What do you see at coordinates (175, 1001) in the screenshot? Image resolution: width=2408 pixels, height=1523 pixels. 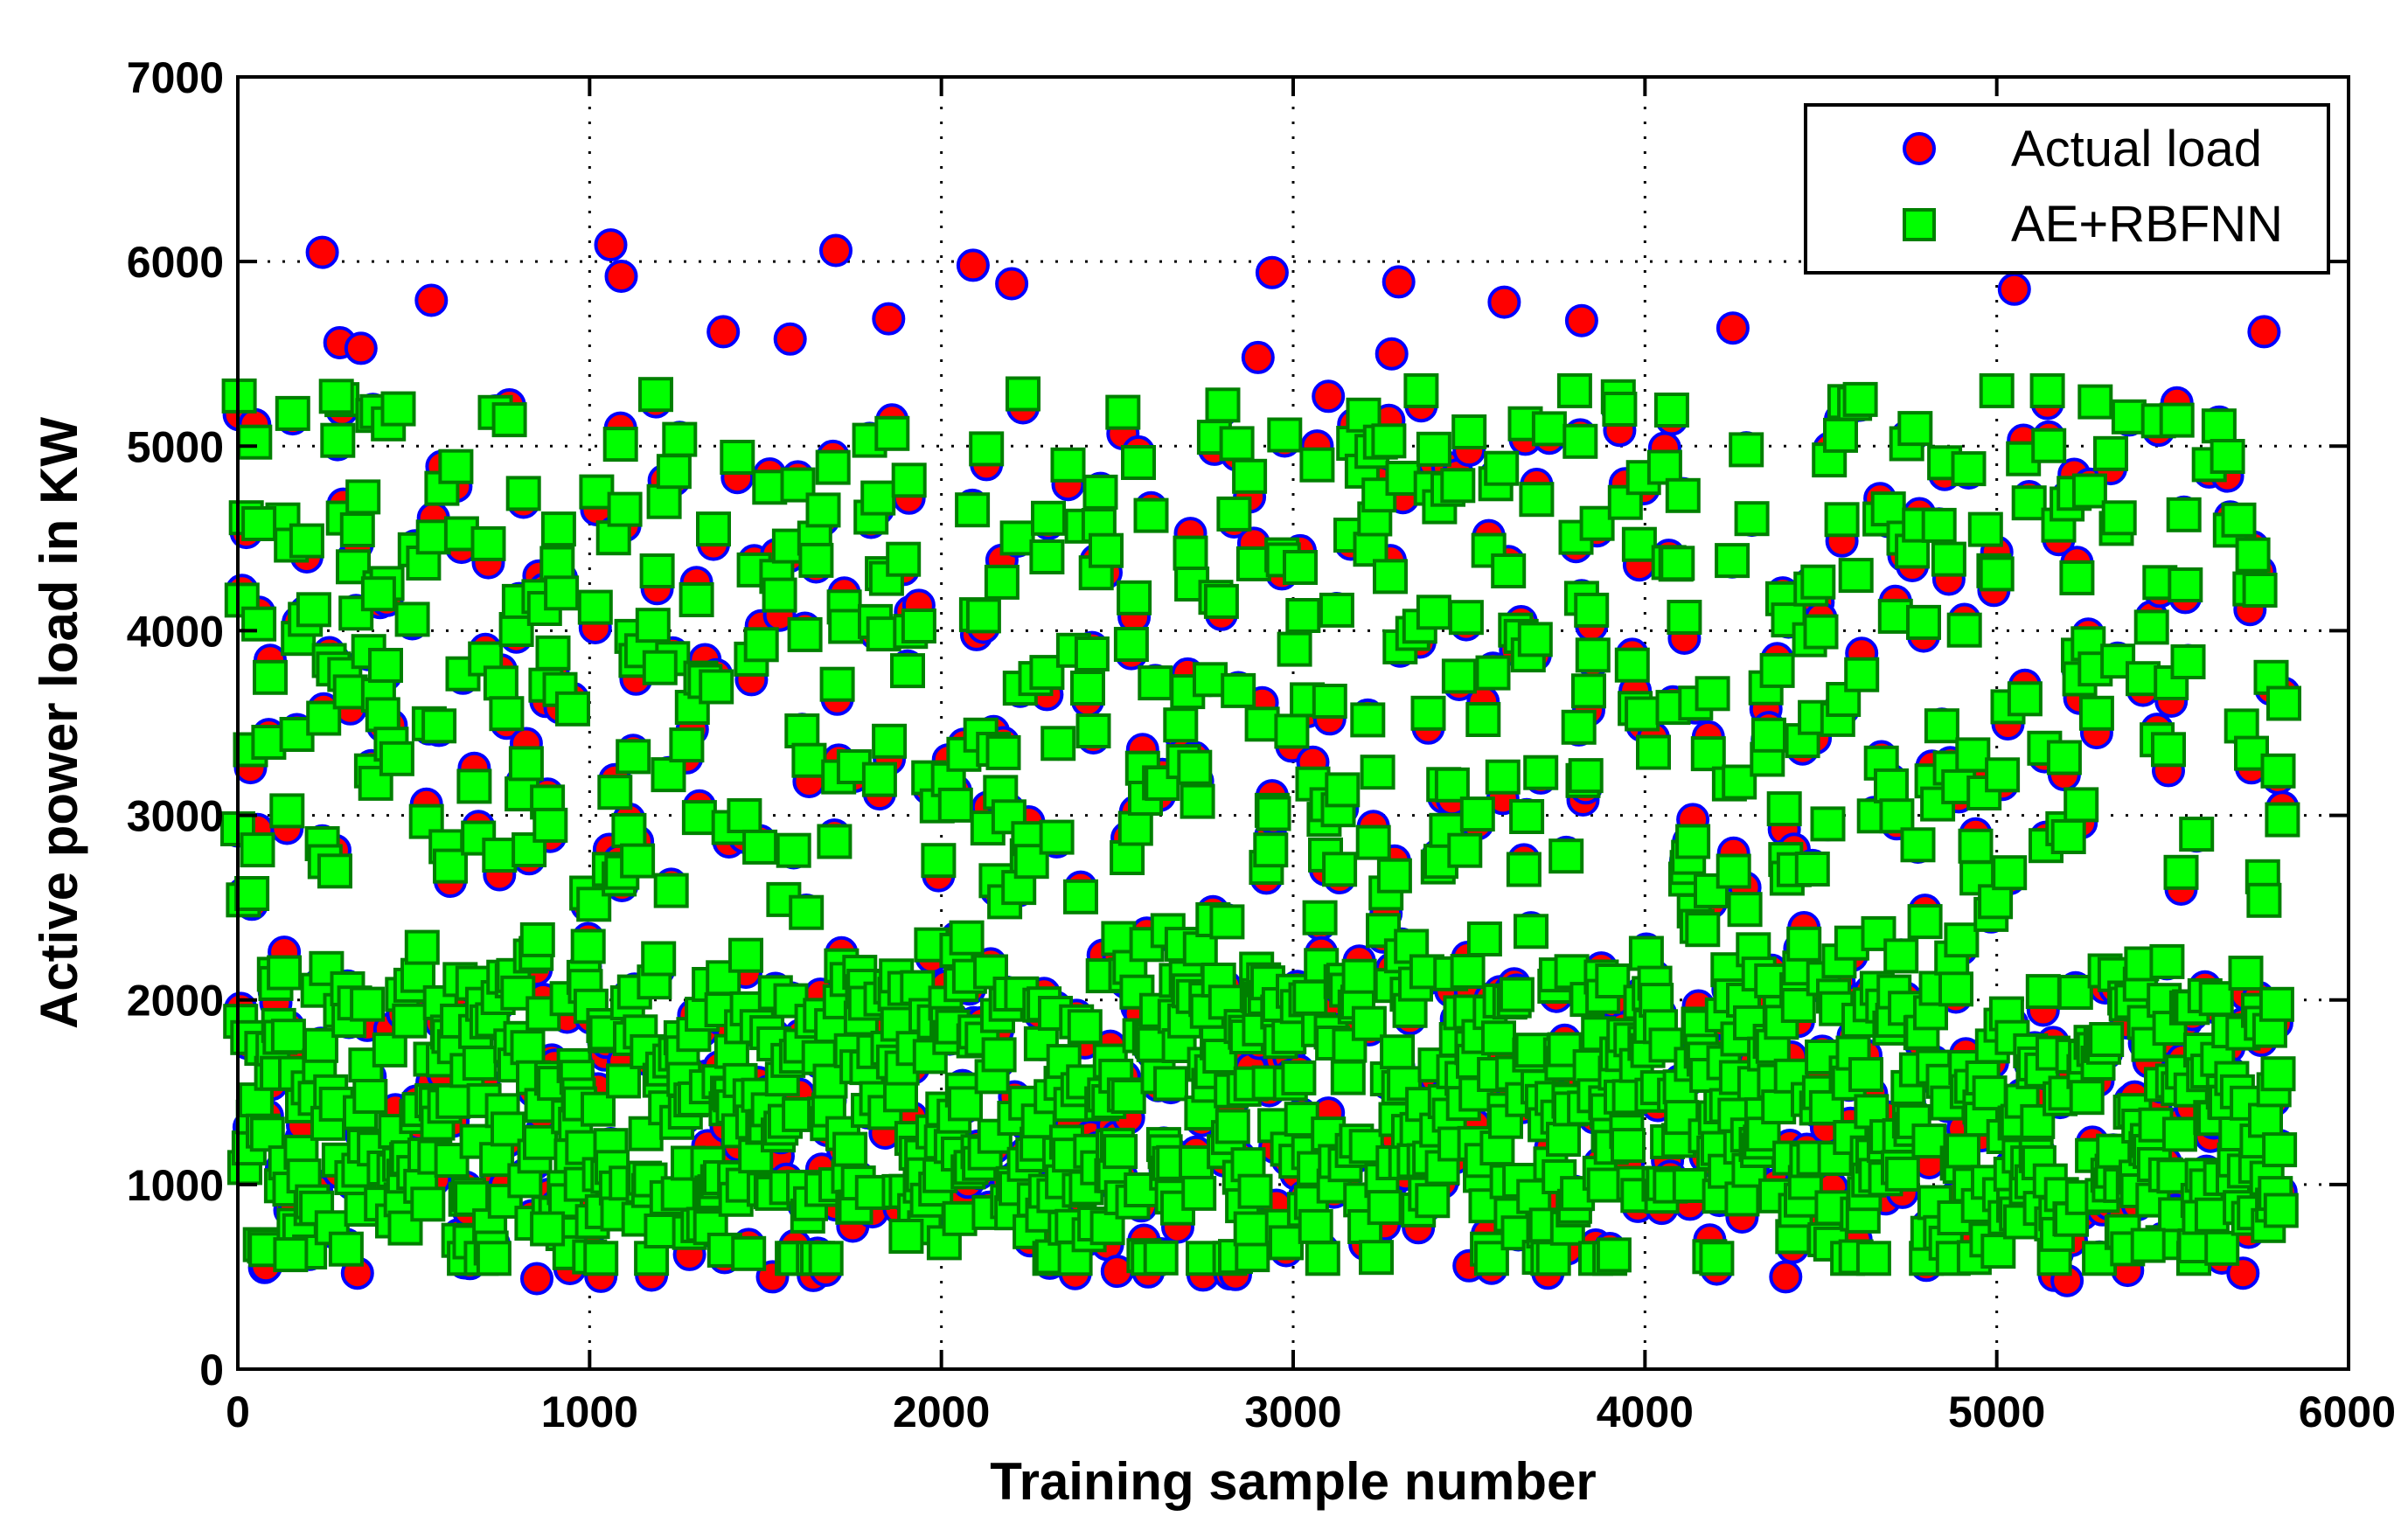 I see `y-tick-label: 2000` at bounding box center [175, 1001].